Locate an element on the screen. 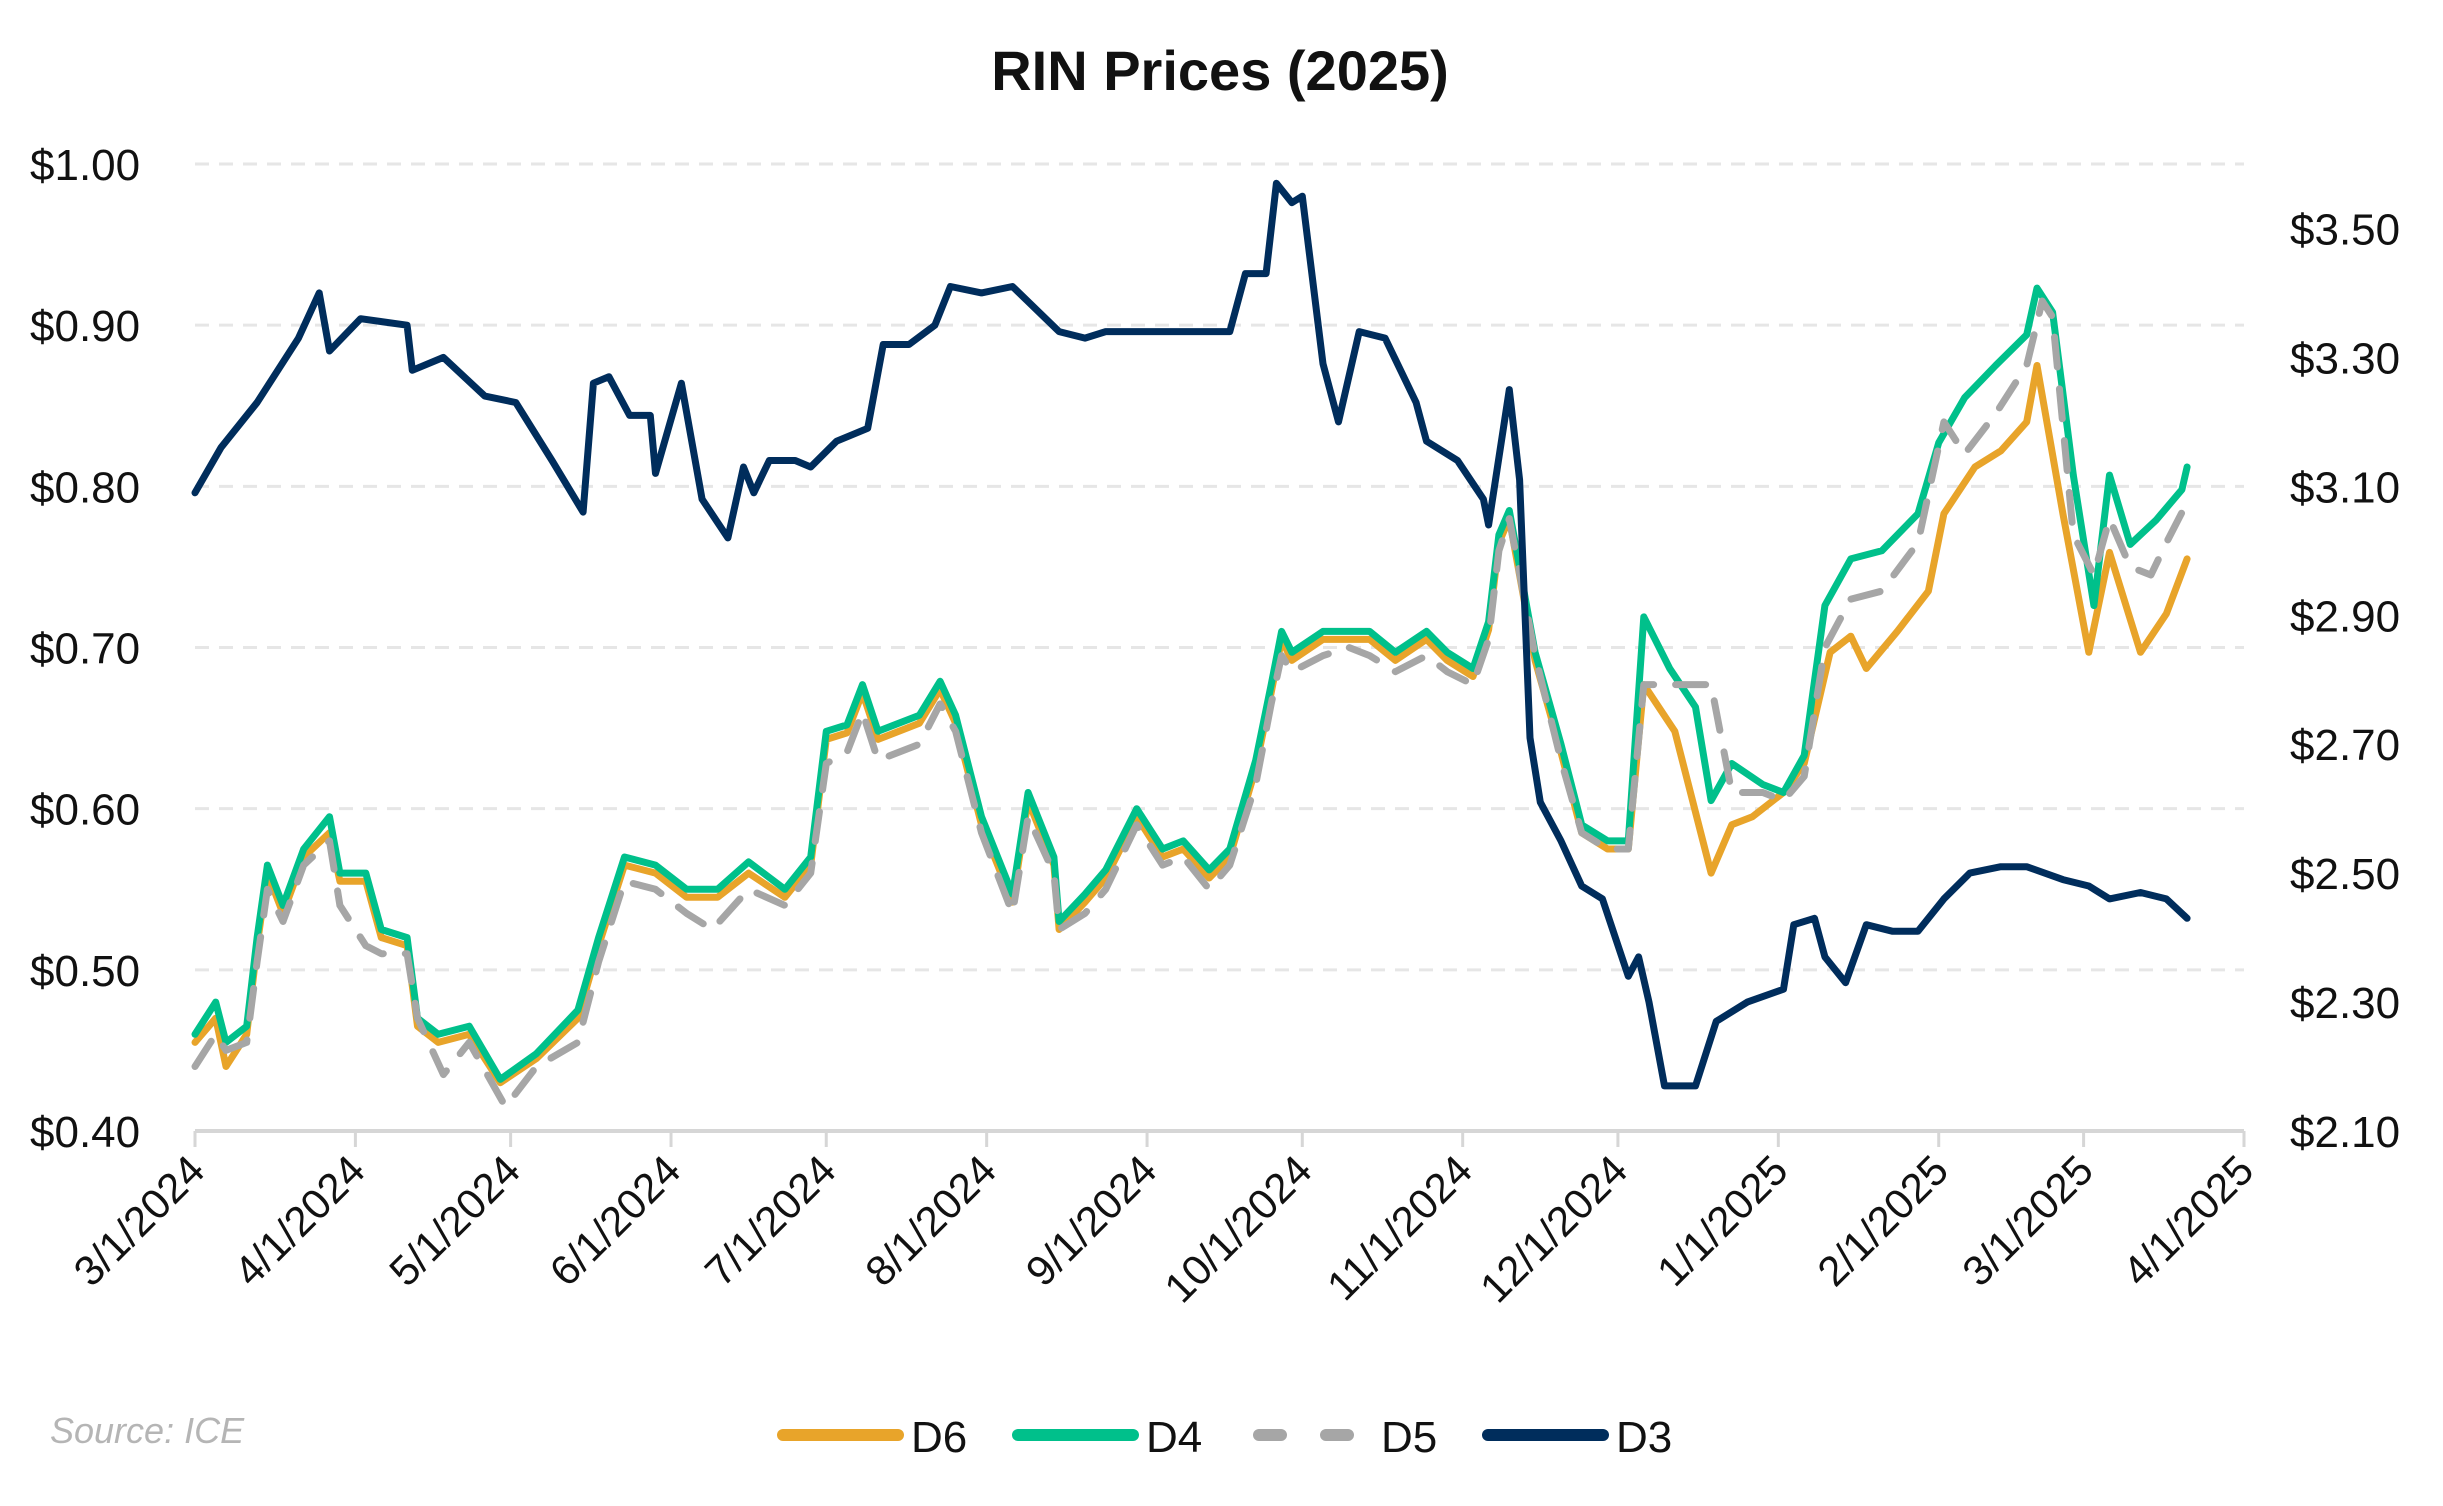 This screenshot has height=1506, width=2443. x-tick-label: 11/1/2024 is located at coordinates (1399, 1227).